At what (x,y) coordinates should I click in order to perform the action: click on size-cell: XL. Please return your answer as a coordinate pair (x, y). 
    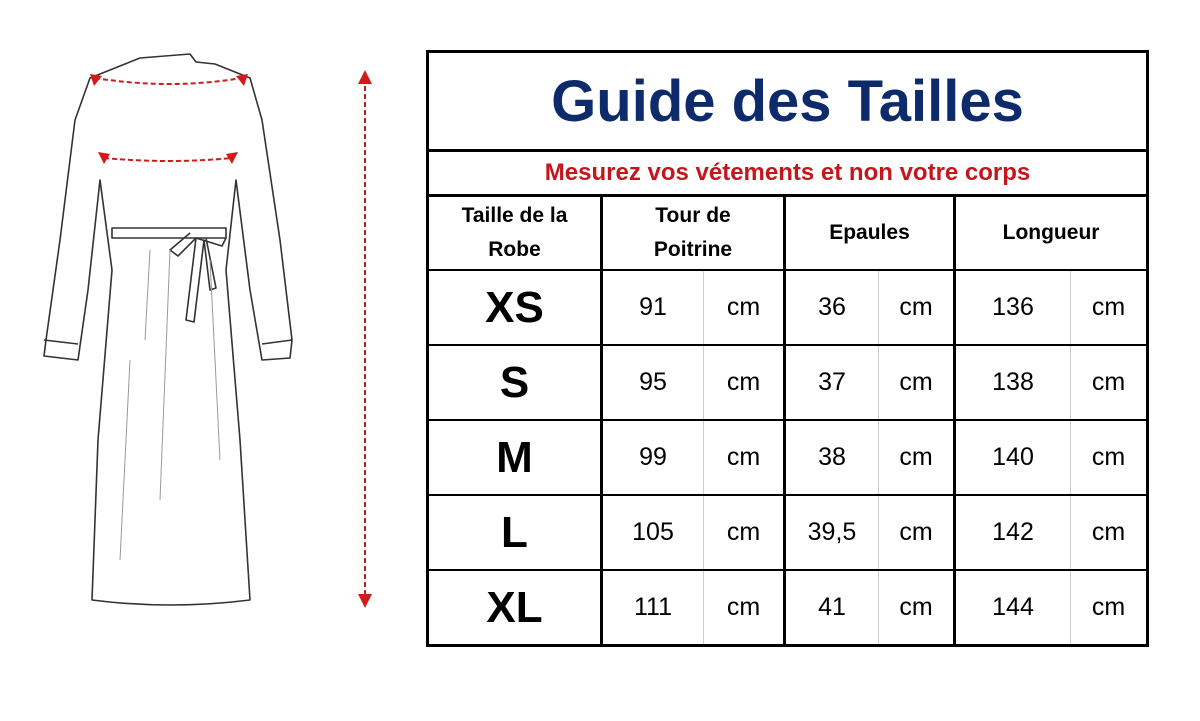
    Looking at the image, I should click on (515, 608).